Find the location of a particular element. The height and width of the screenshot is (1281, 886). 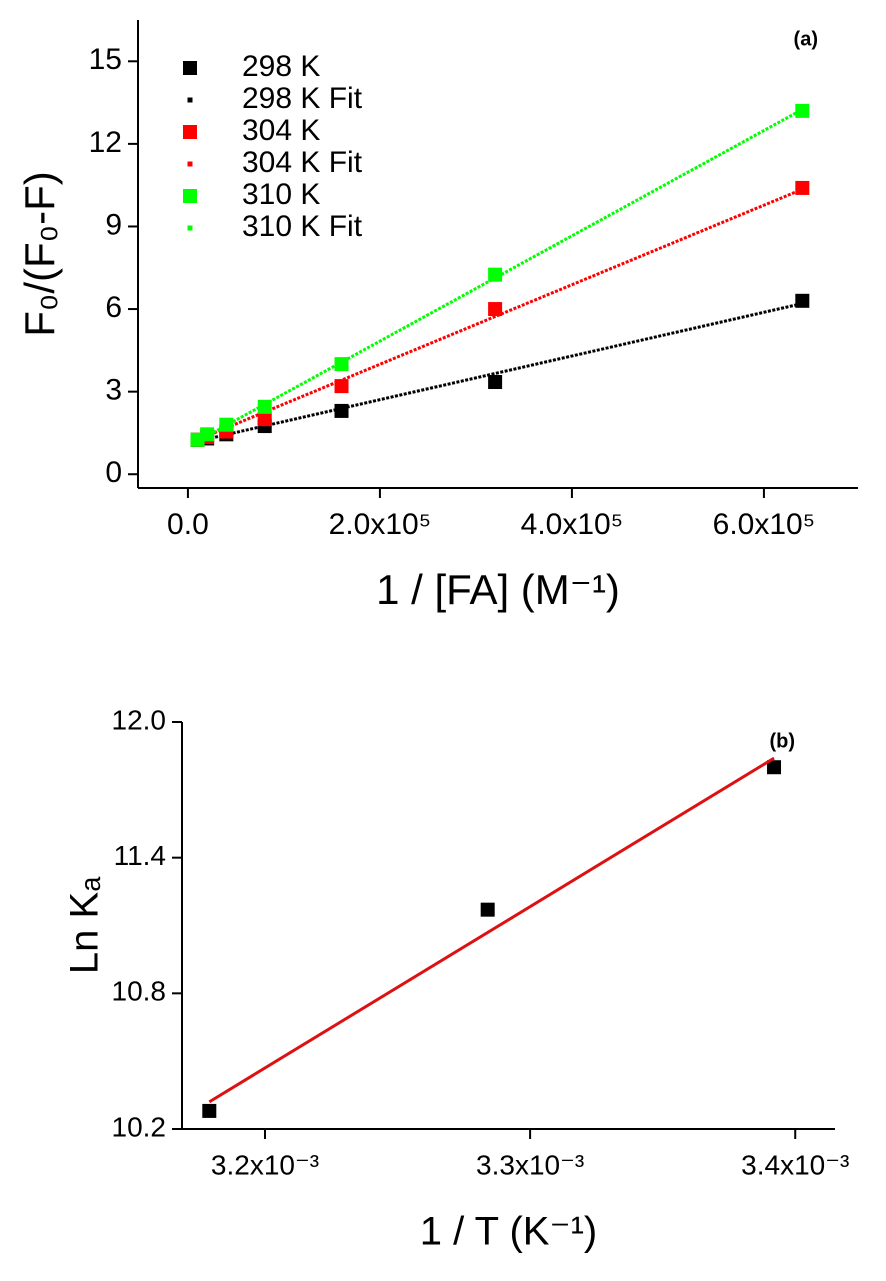

x-tick-label: 0.0 is located at coordinates (188, 524).